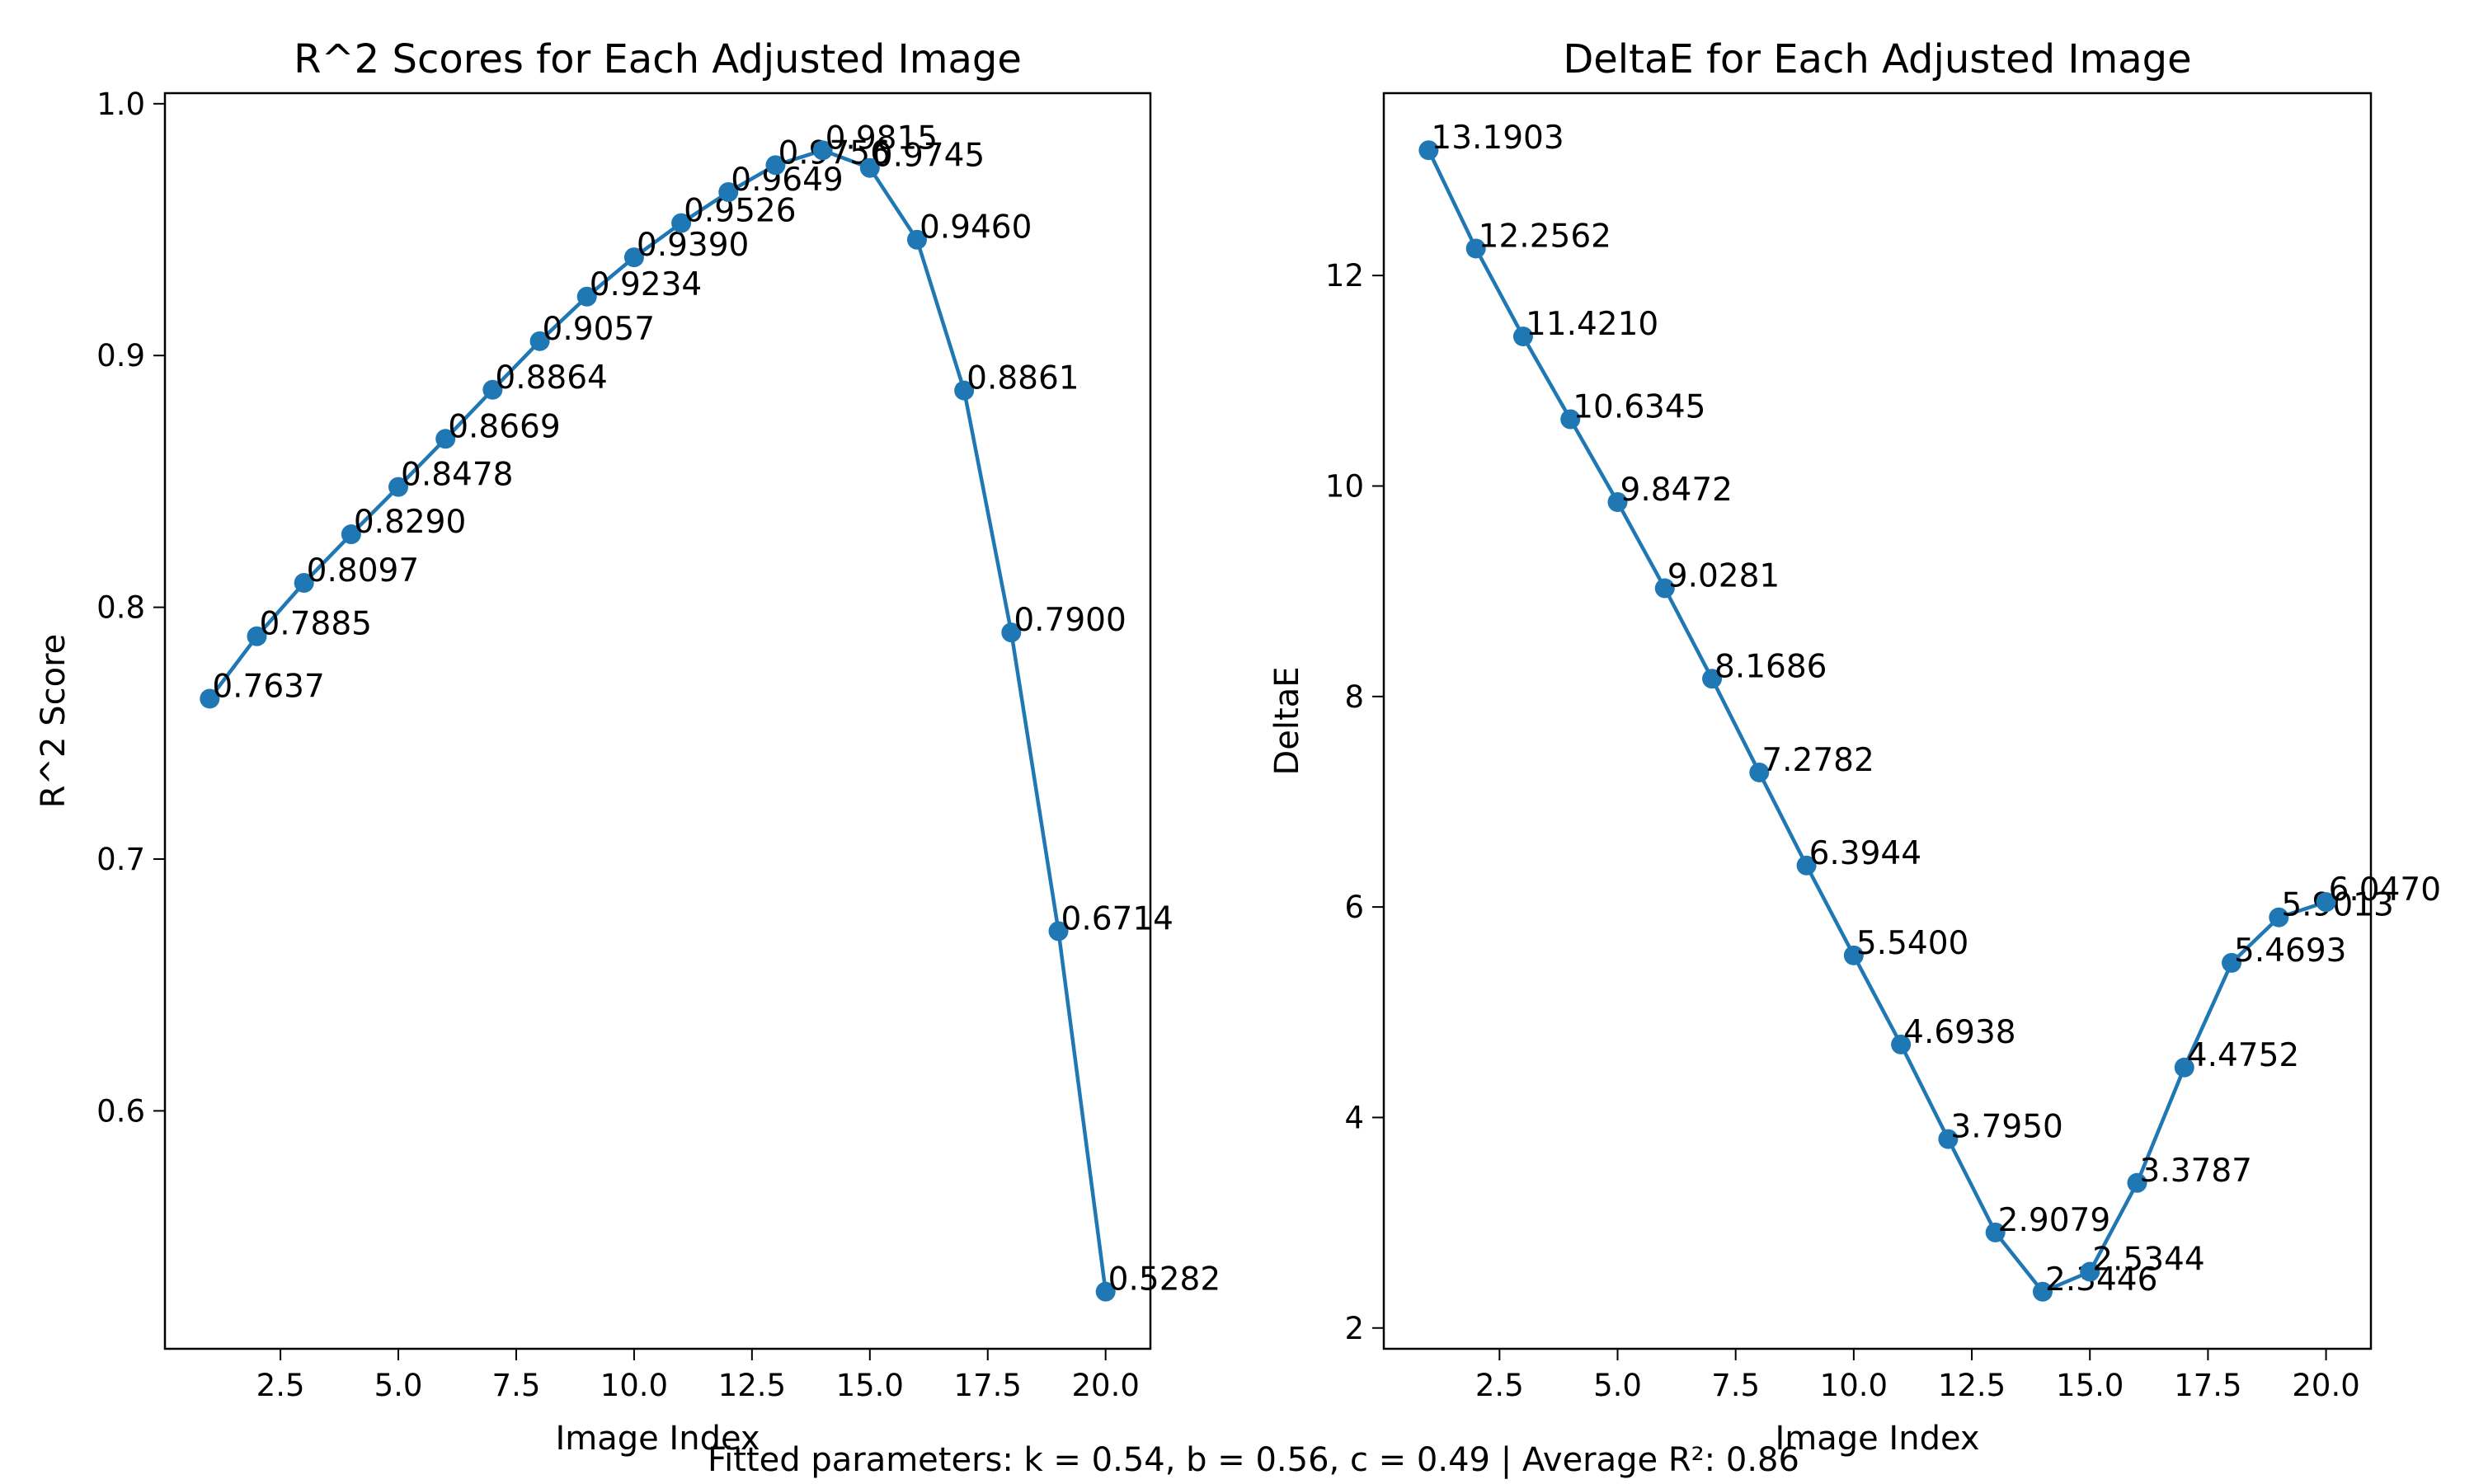  I want to click on r2-data-label: 0.8478, so click(457, 476).